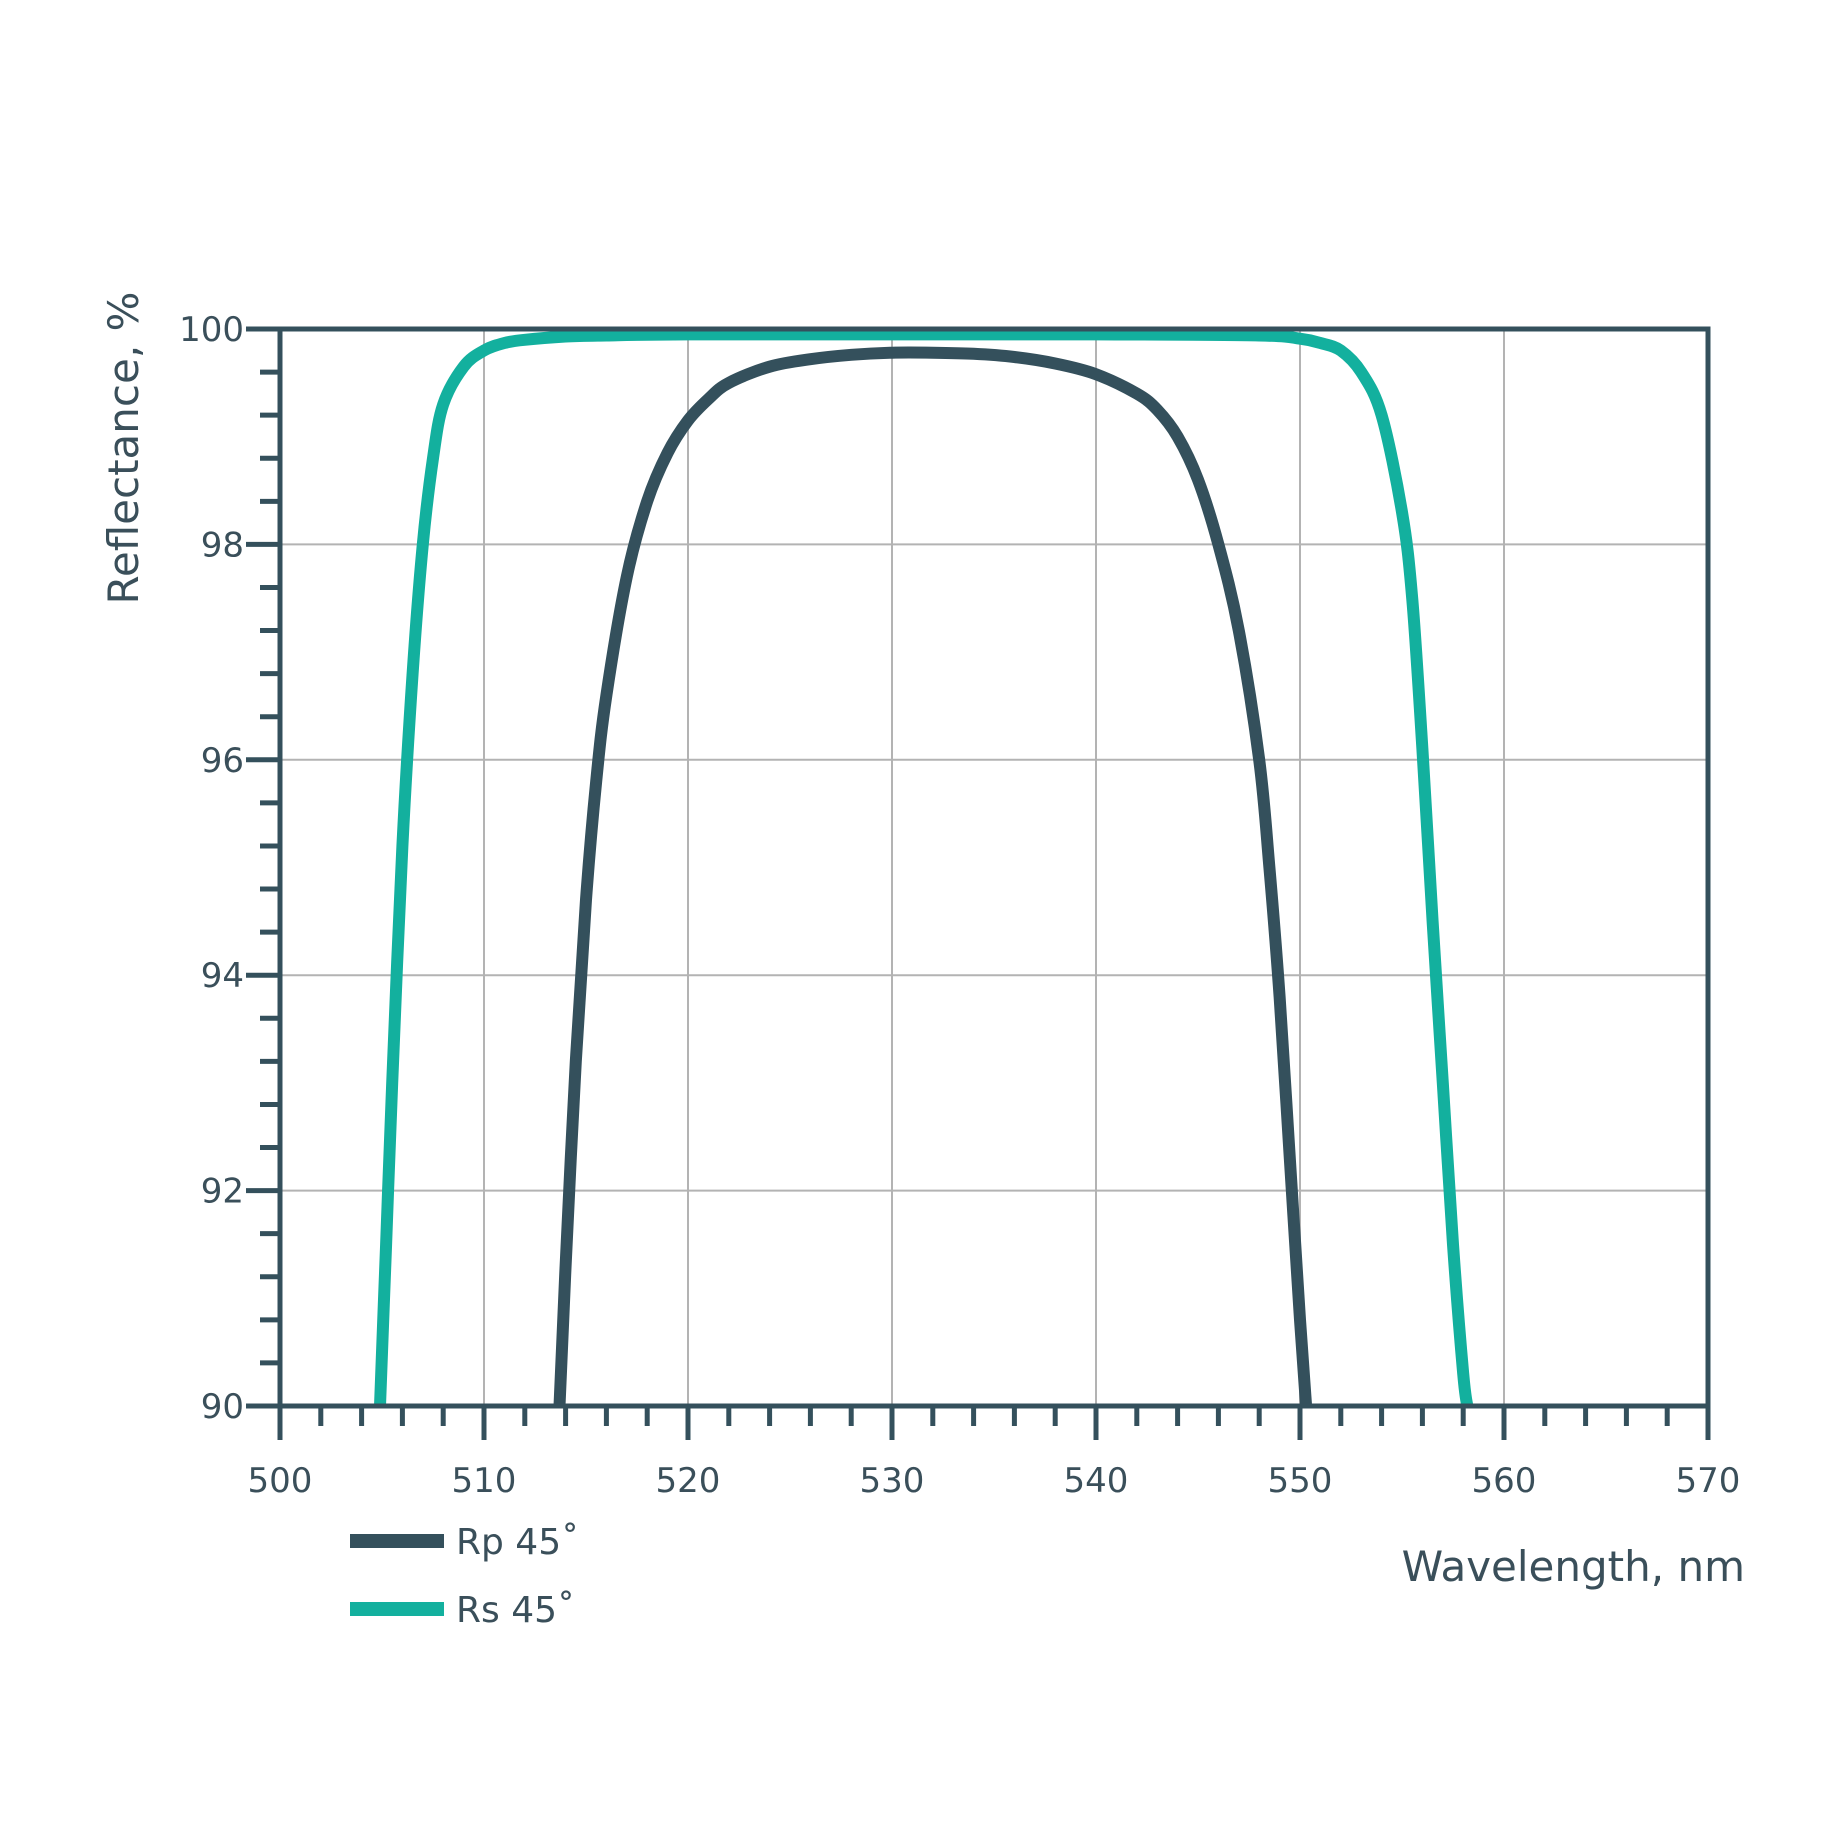 Image resolution: width=1848 pixels, height=1848 pixels. I want to click on y-tick-label: 96, so click(222, 761).